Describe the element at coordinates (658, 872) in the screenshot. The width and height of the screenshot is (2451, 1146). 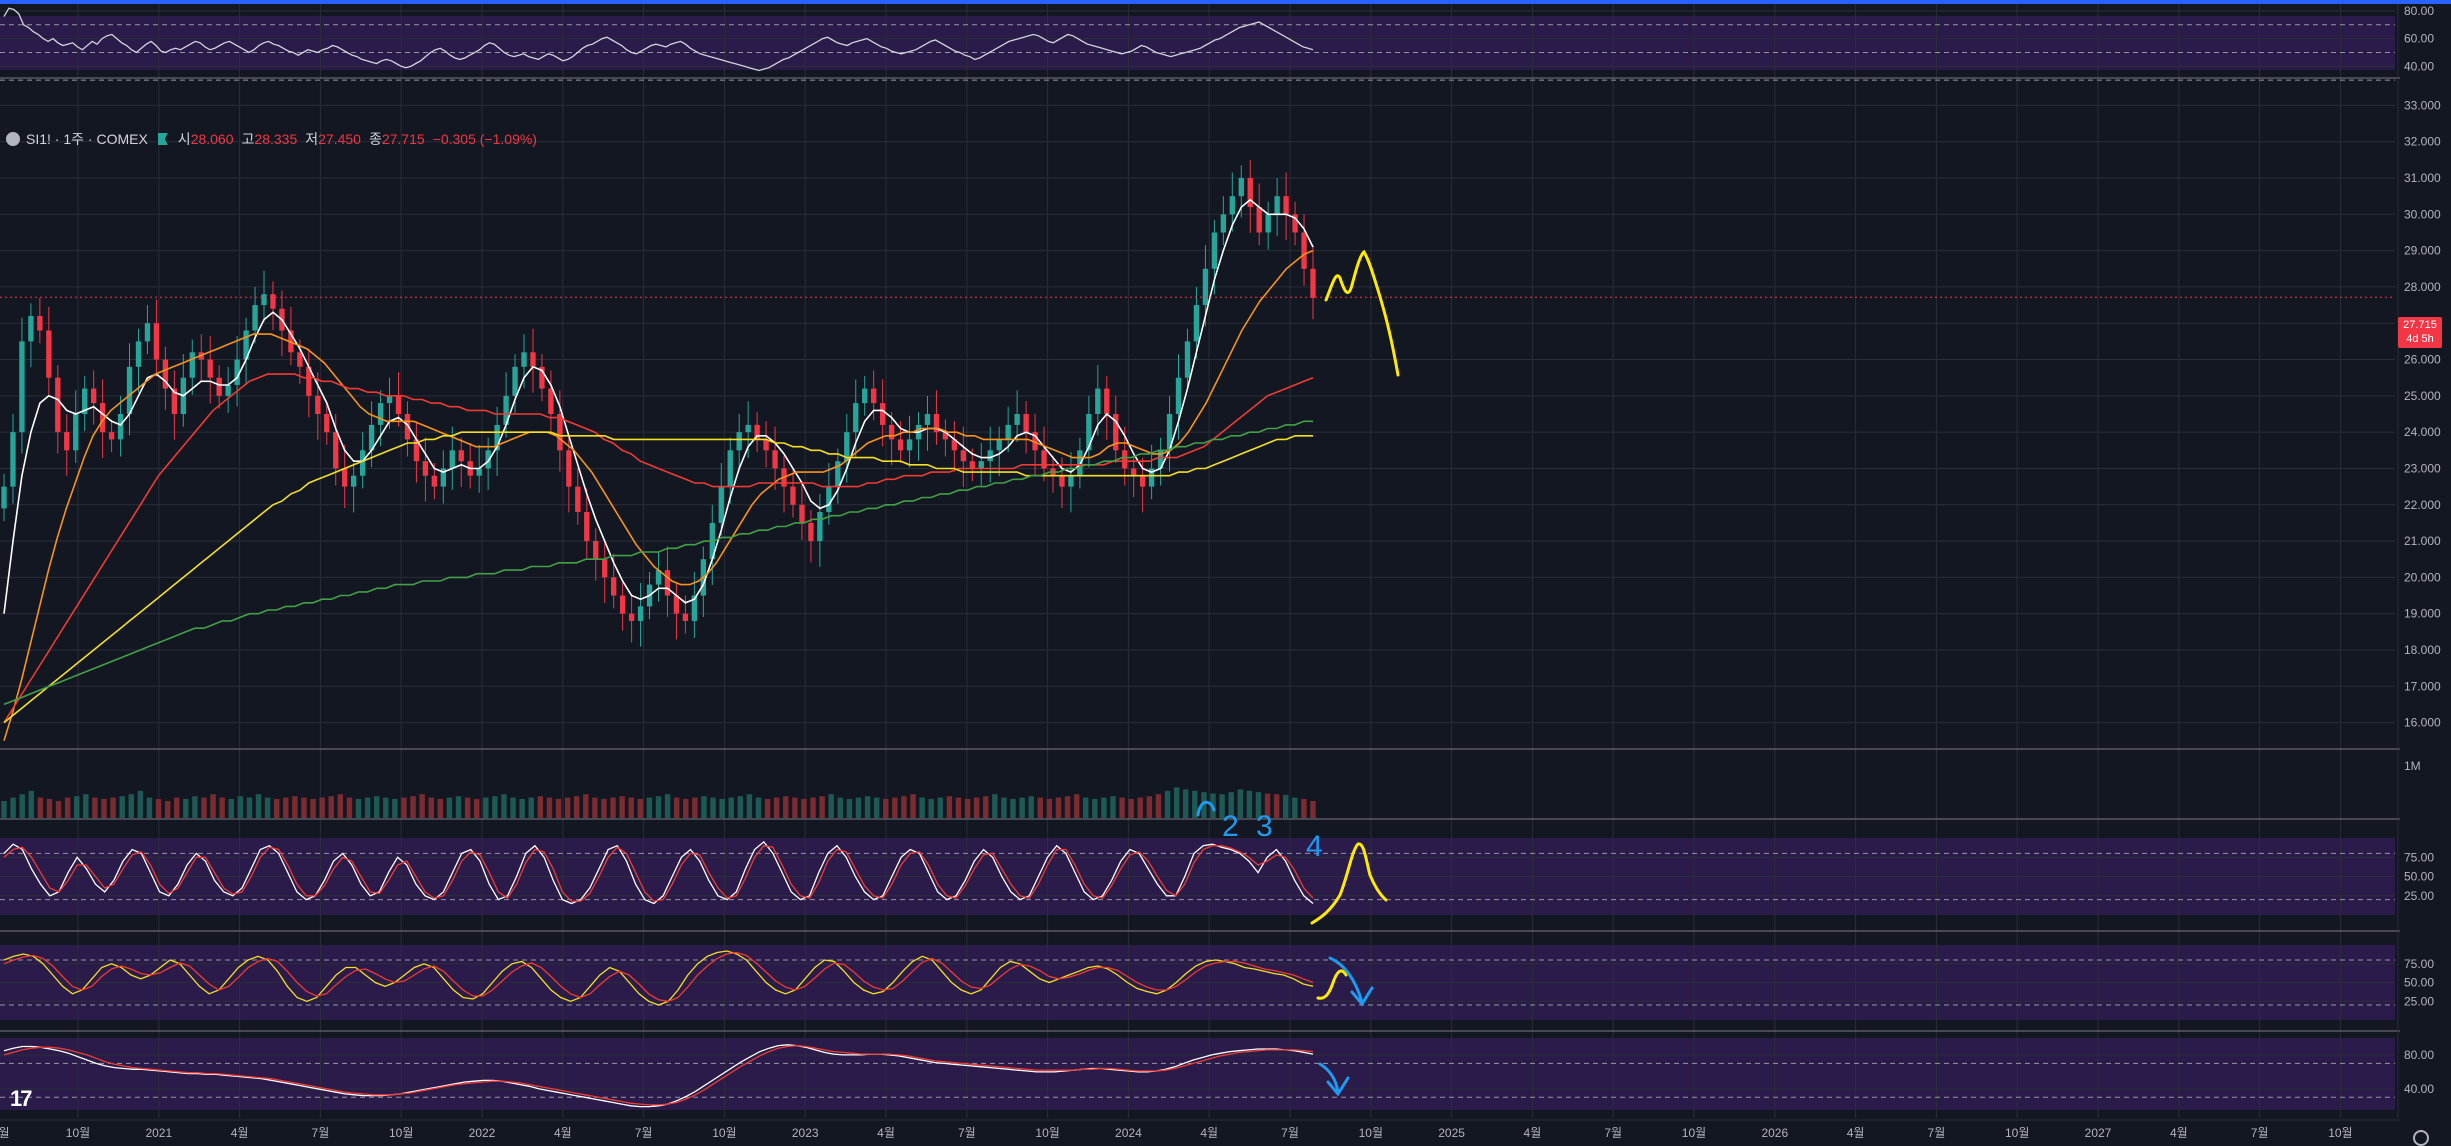
I see `oscillator-line` at that location.